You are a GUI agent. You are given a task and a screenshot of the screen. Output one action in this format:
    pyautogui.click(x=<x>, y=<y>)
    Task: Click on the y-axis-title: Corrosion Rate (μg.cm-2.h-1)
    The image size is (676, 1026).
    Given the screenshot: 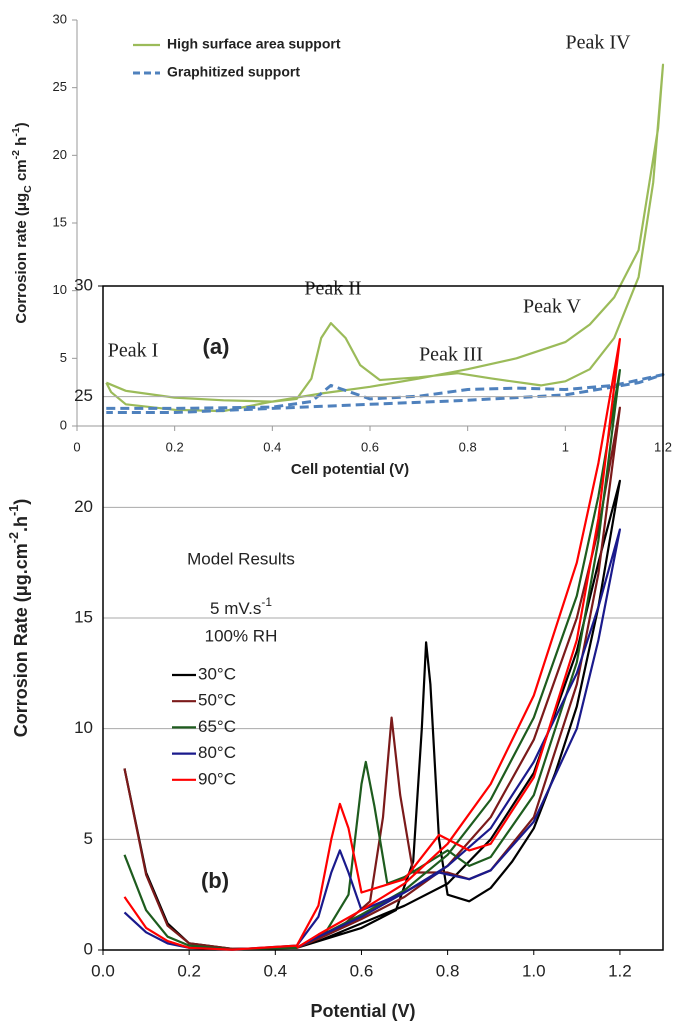 What is the action you would take?
    pyautogui.click(x=18, y=618)
    